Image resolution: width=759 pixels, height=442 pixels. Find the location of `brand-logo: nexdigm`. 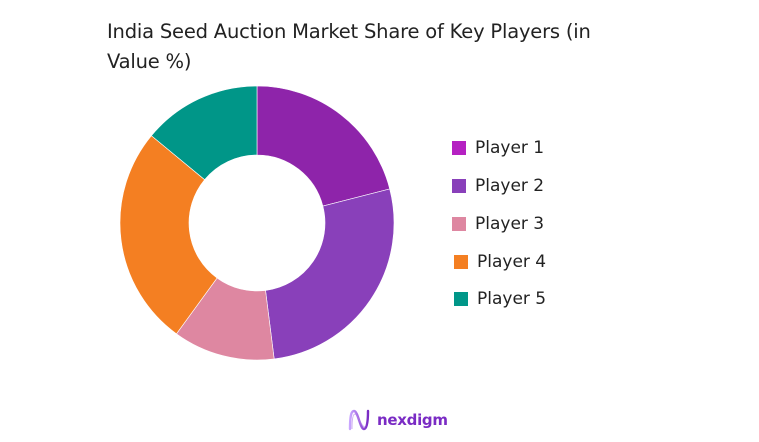

brand-logo: nexdigm is located at coordinates (397, 420).